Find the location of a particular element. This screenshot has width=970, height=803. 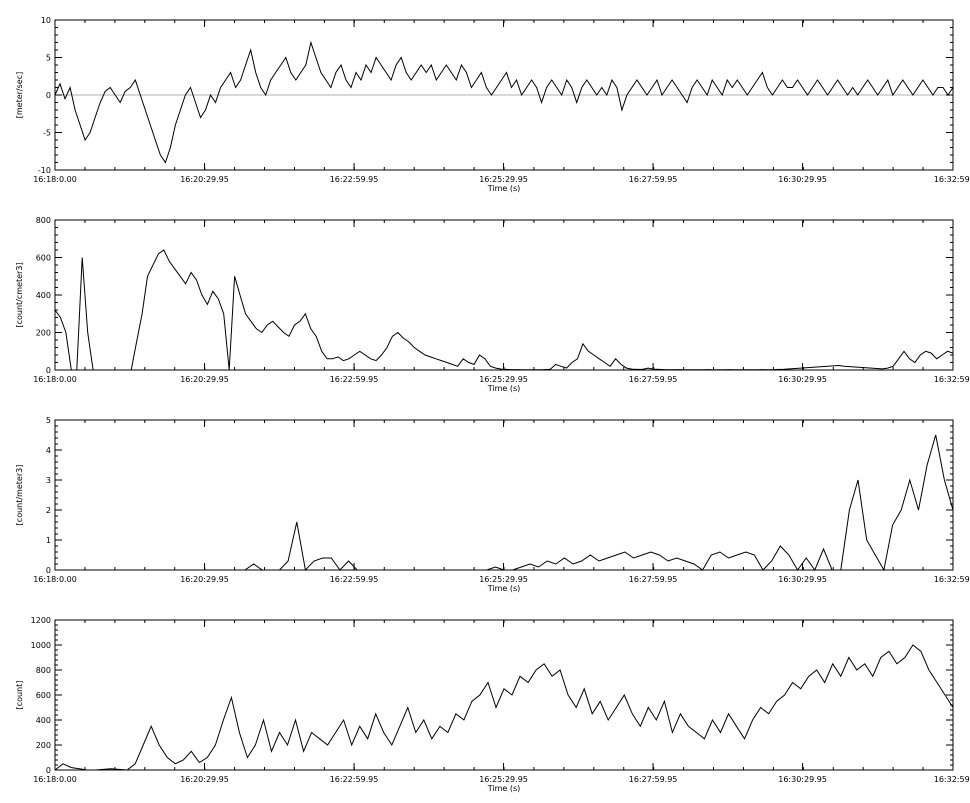

y-axis-label: [count/cmeter3] is located at coordinates (19, 294).